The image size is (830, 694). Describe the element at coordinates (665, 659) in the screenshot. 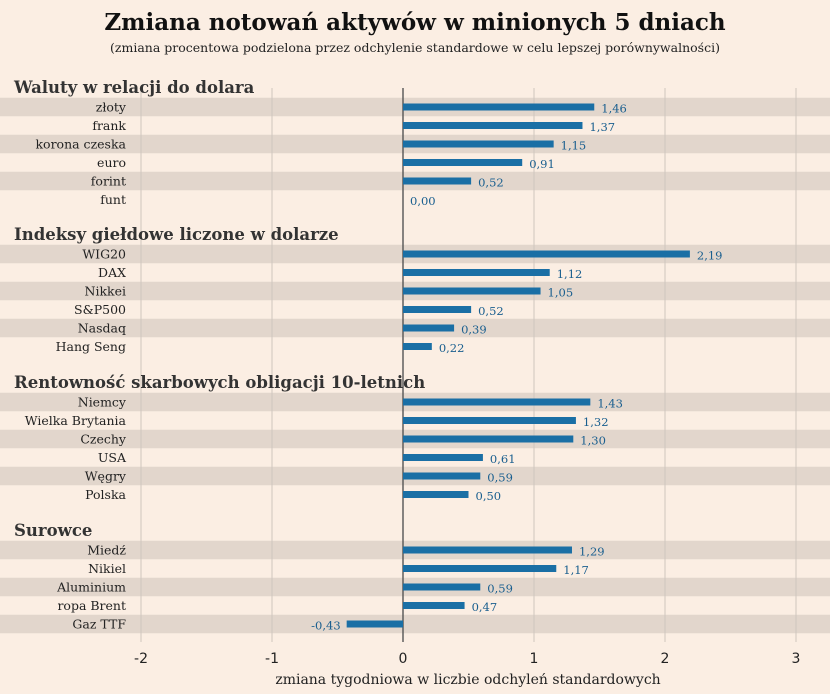

I see `x-tick-label: 2` at that location.